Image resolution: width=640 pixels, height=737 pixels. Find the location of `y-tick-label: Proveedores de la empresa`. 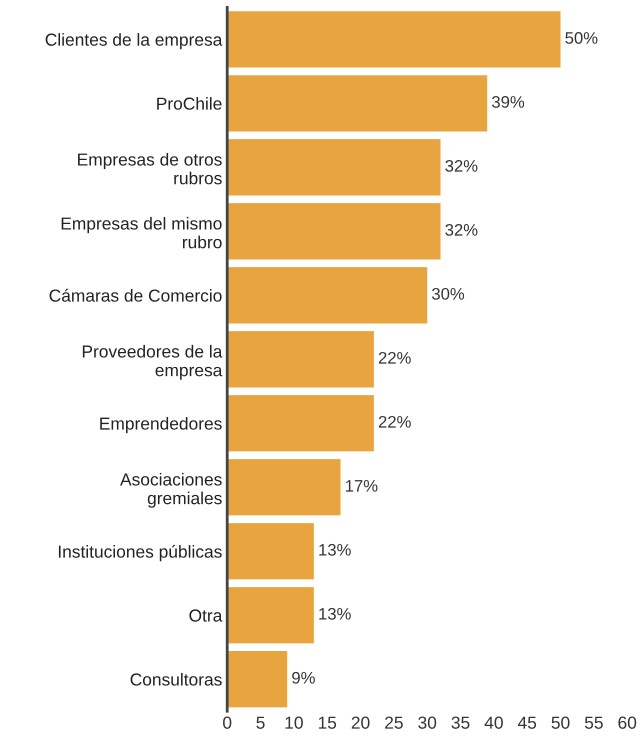

y-tick-label: Proveedores de la empresa is located at coordinates (152, 362).